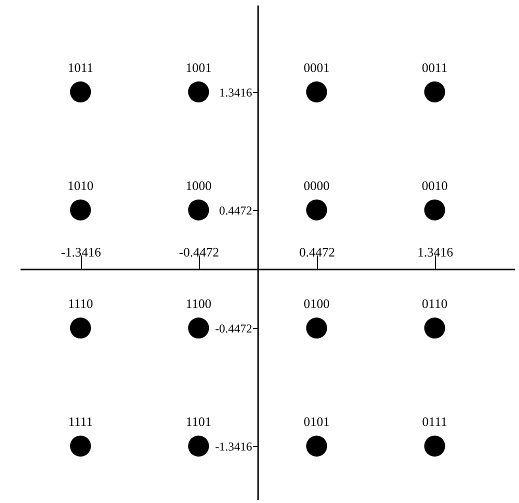  What do you see at coordinates (199, 422) in the screenshot?
I see `annotation: 1101` at bounding box center [199, 422].